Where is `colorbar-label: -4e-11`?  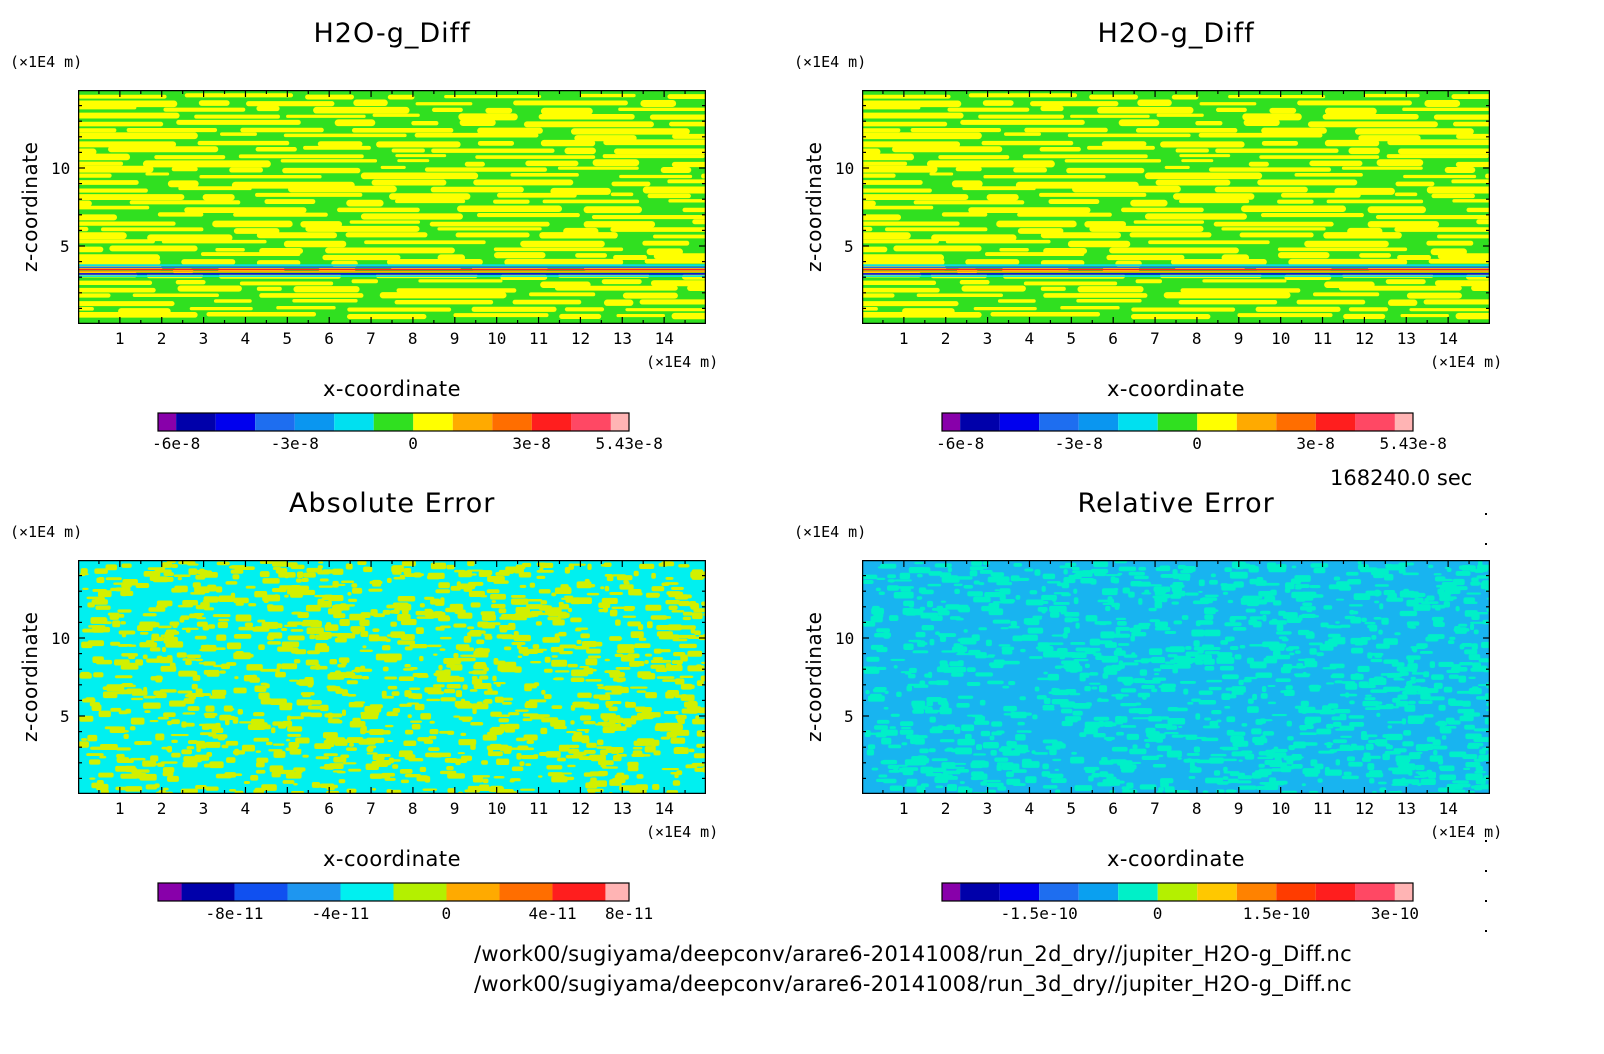
colorbar-label: -4e-11 is located at coordinates (340, 913).